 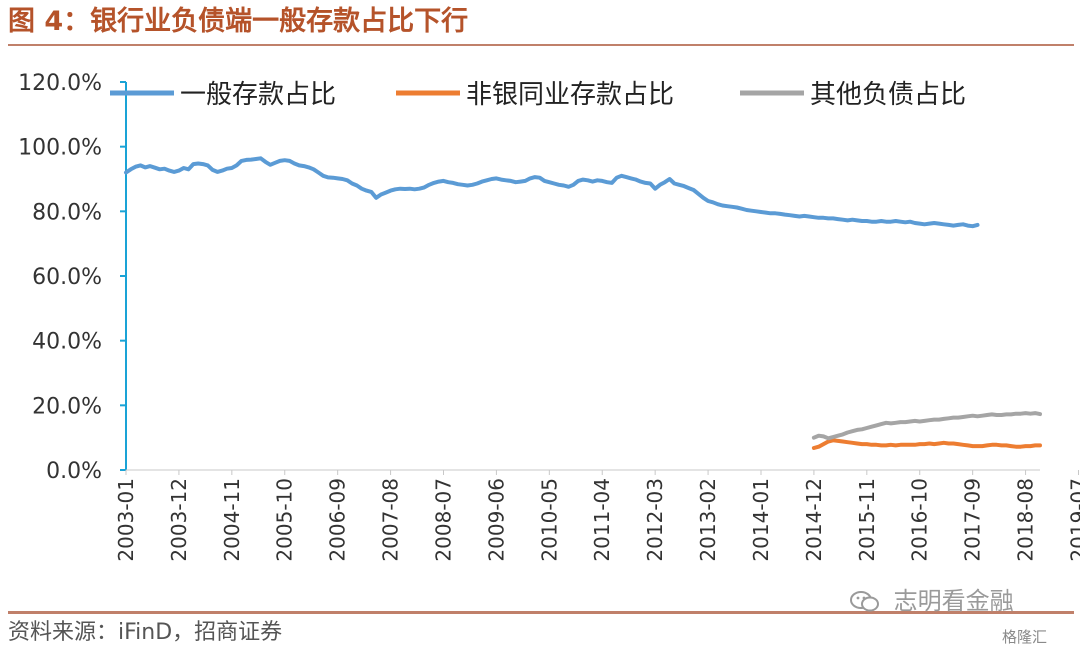 What do you see at coordinates (67, 406) in the screenshot?
I see `y-tick-label: 20.0%` at bounding box center [67, 406].